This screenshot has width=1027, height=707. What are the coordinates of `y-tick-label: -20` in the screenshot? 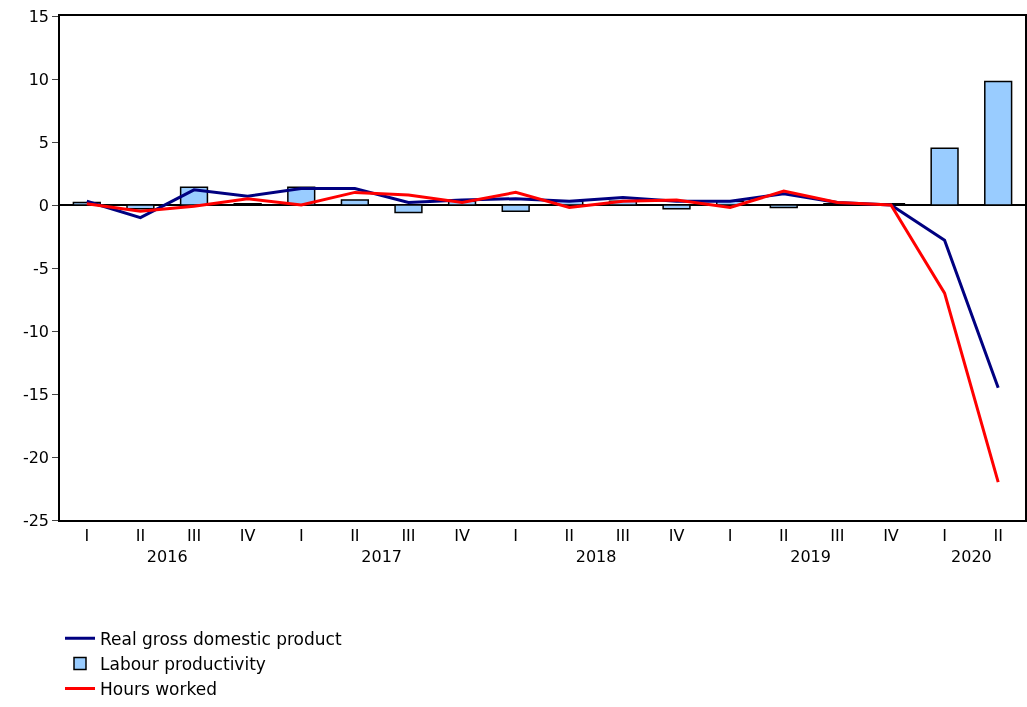 It's located at (36, 457).